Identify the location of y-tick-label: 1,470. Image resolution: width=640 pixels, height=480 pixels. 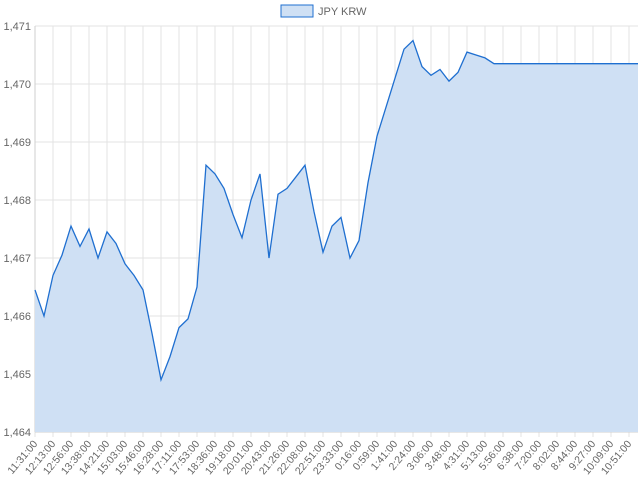
(17, 85).